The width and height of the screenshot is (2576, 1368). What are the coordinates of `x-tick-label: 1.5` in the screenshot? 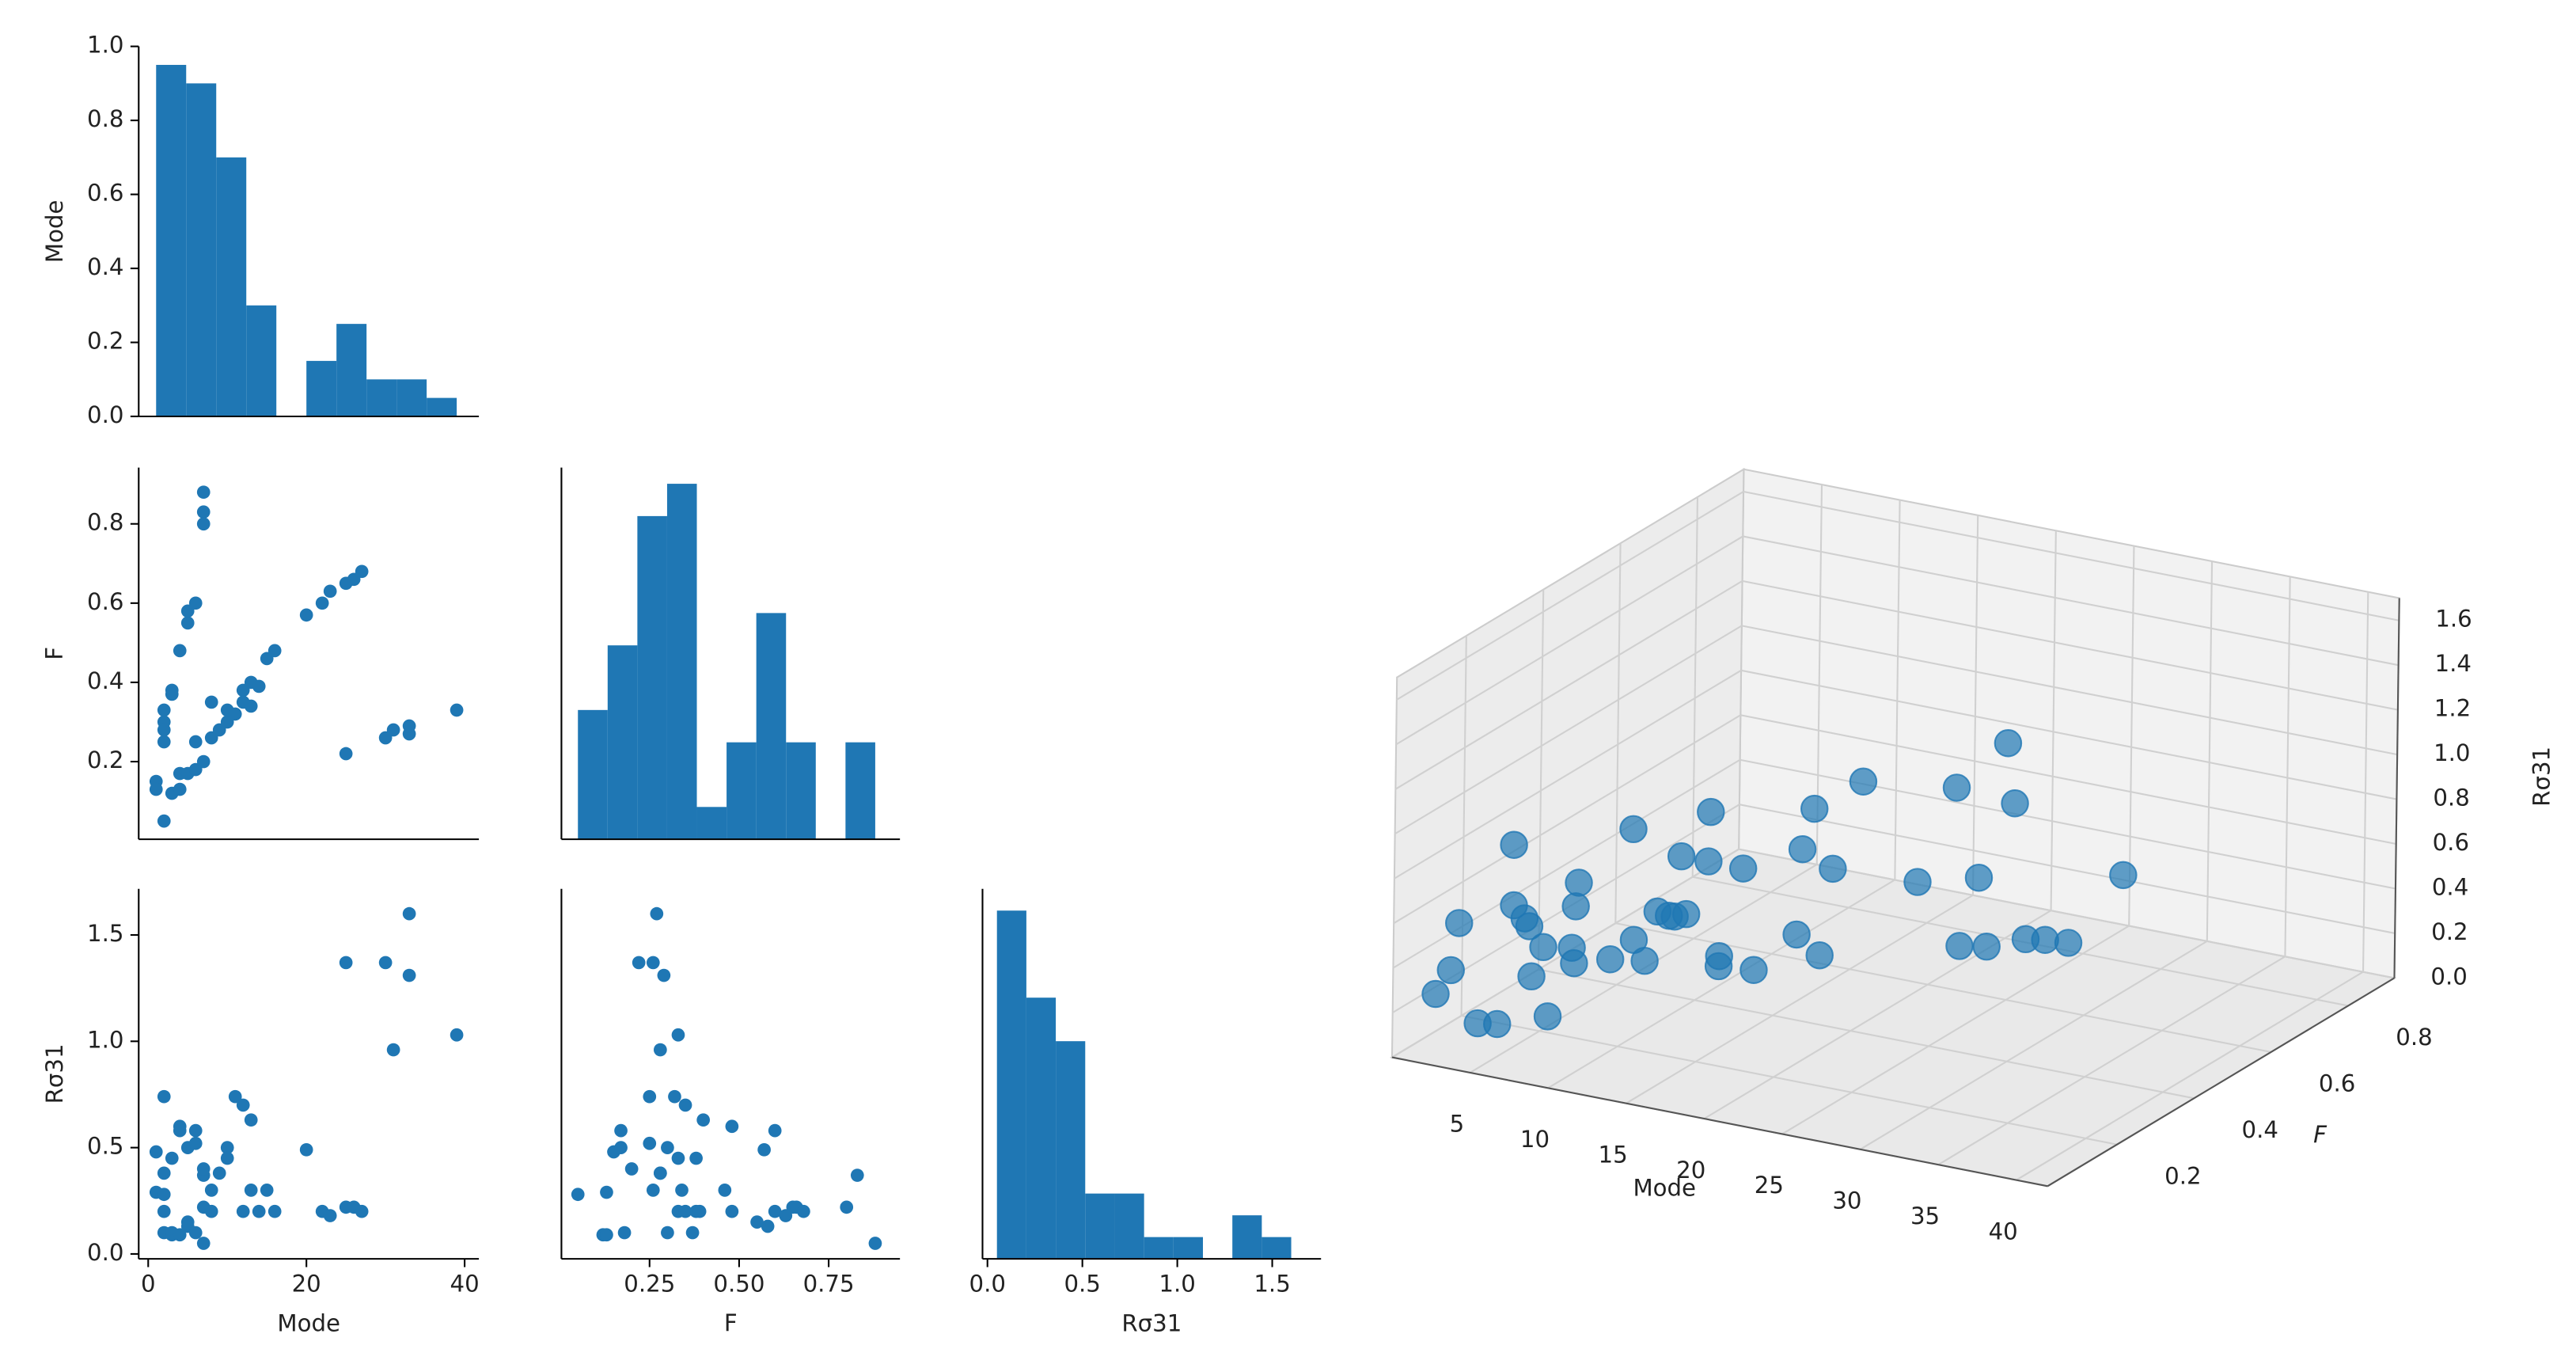 It's located at (1272, 1284).